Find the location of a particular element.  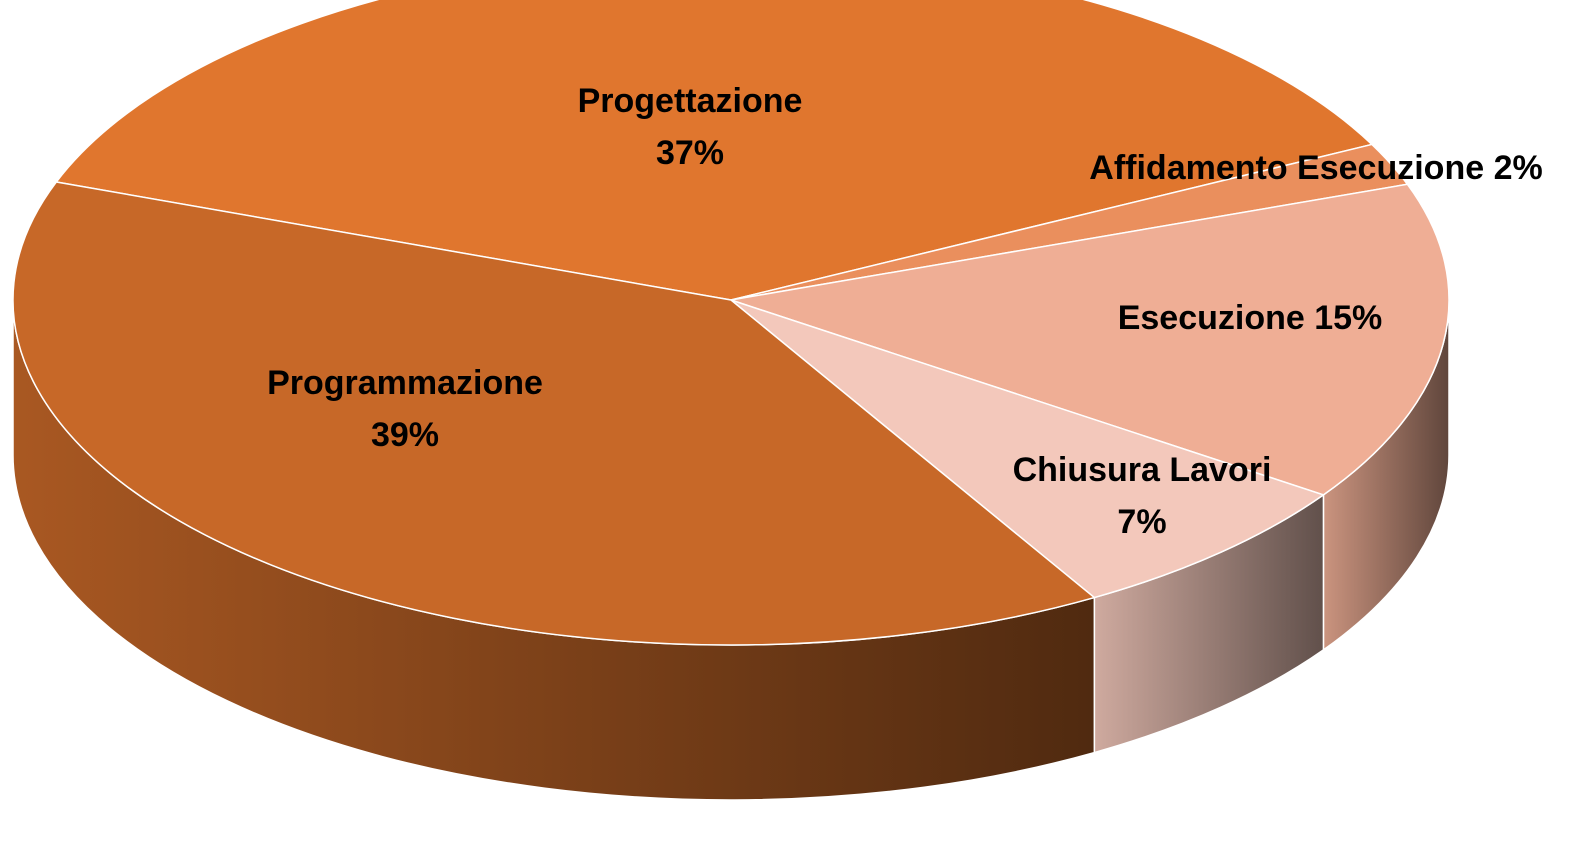

slice-label: Affidamento Esecuzione 2% is located at coordinates (1315, 168).